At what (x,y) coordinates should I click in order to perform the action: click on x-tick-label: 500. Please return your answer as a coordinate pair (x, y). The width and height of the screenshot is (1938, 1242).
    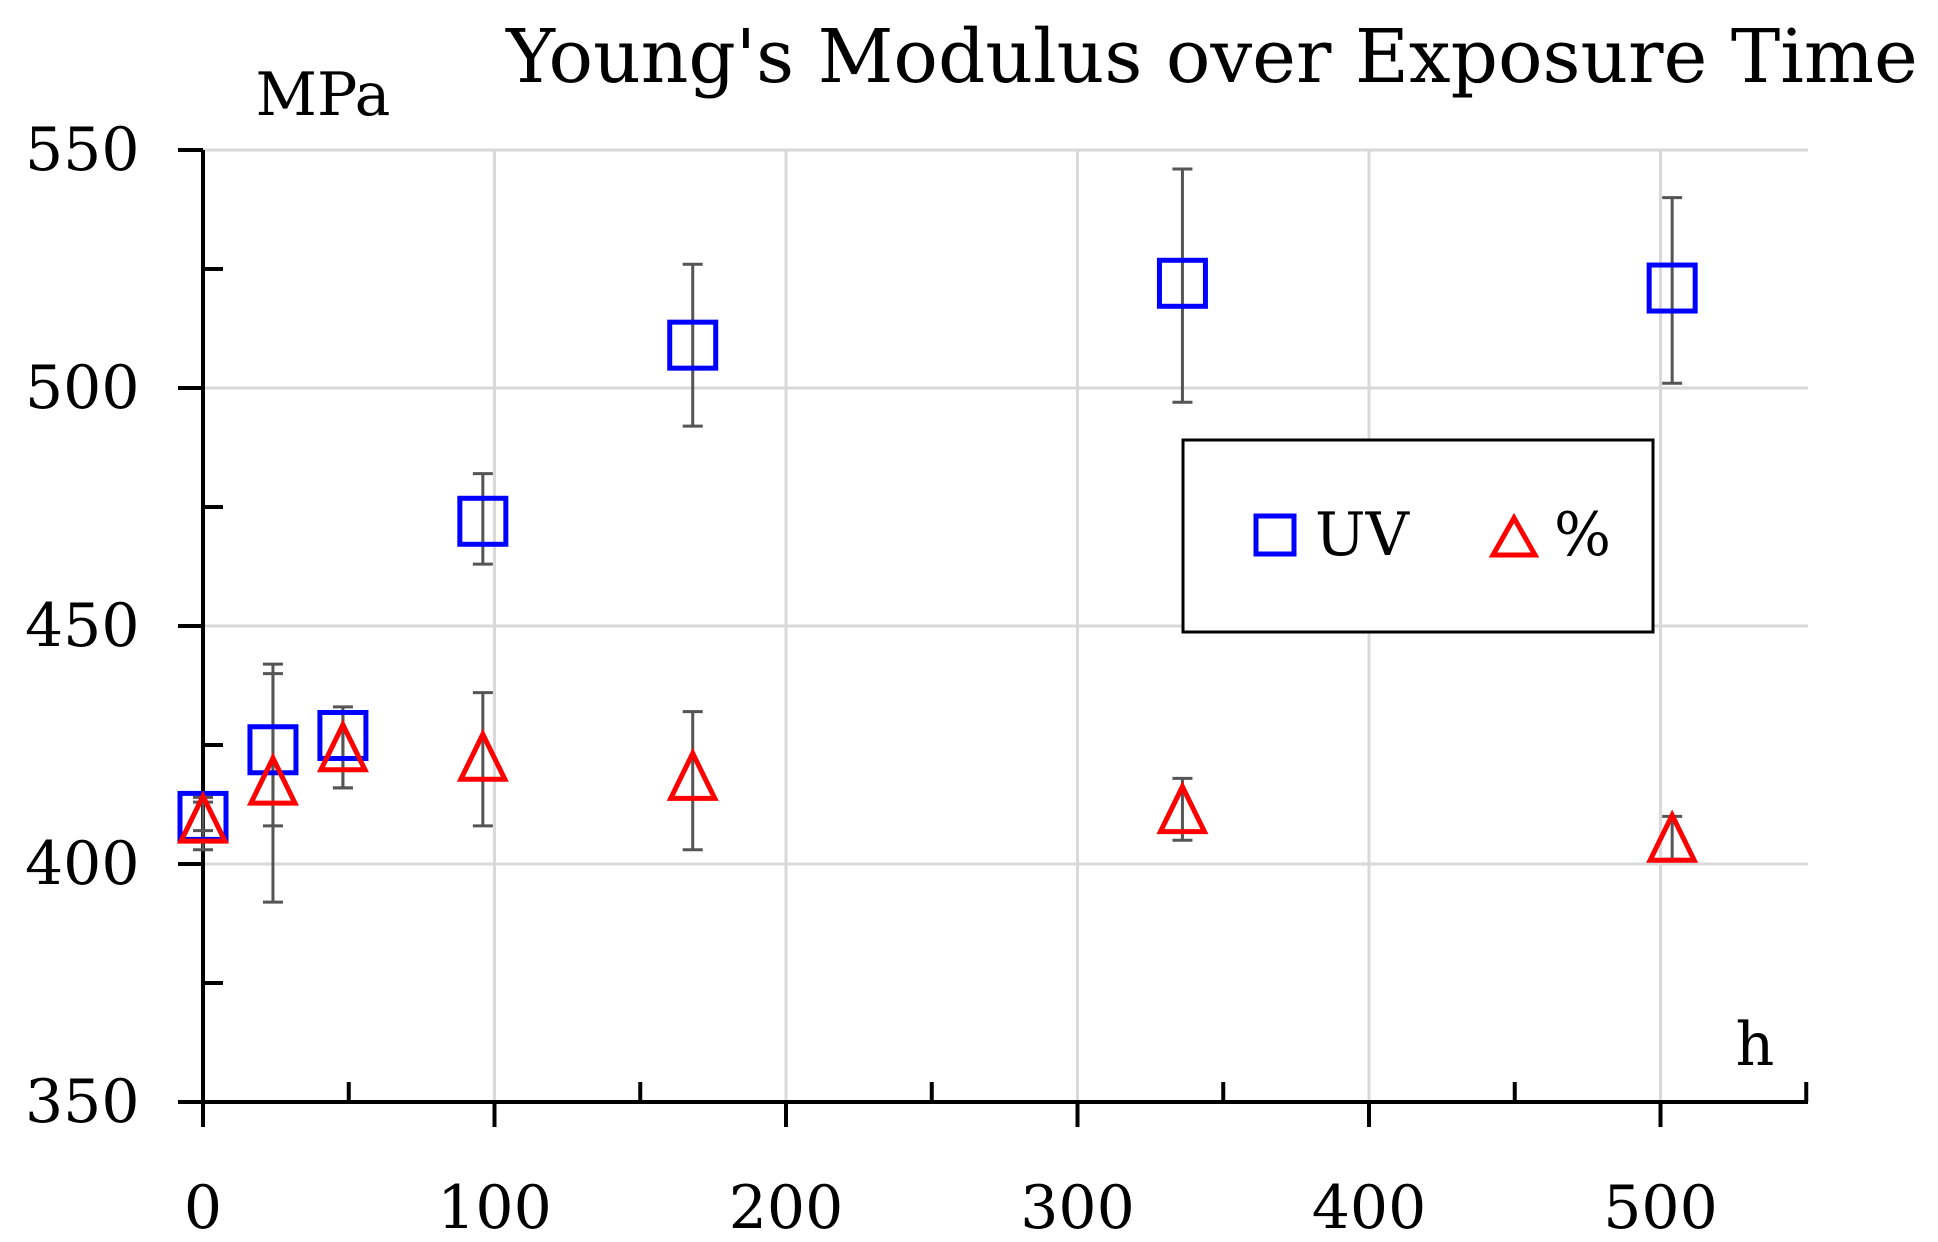
    Looking at the image, I should click on (1660, 1207).